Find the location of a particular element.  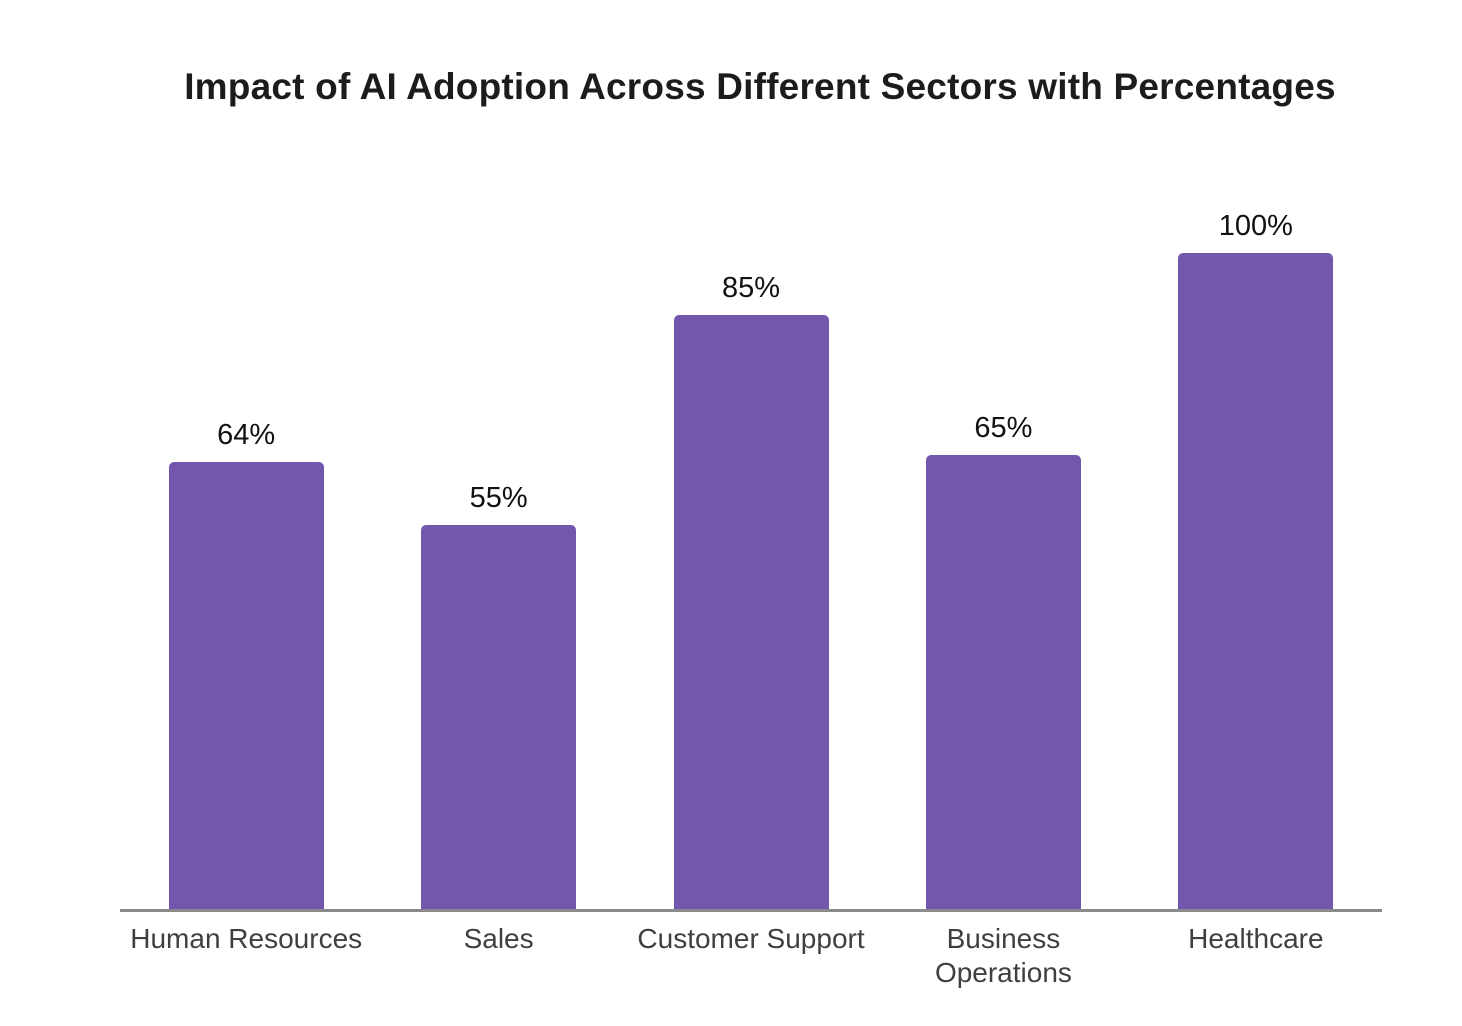

category-slot: Customer Support is located at coordinates (751, 956).